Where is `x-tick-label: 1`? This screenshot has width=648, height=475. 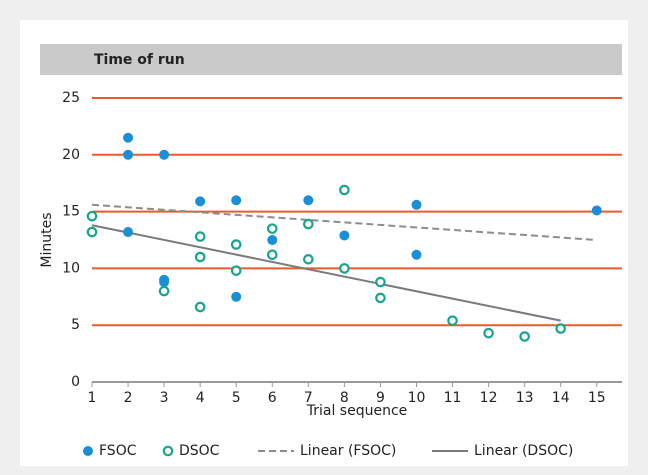 x-tick-label: 1 is located at coordinates (92, 398).